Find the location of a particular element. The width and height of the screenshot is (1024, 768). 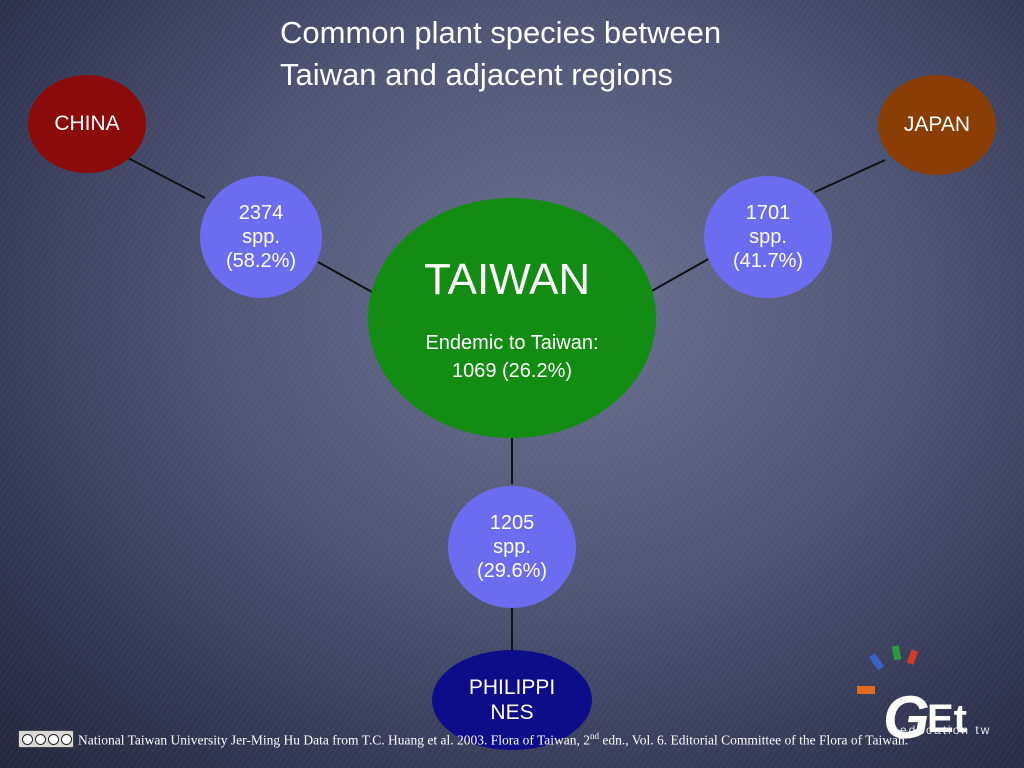

logo-stroke-red is located at coordinates (912, 657).